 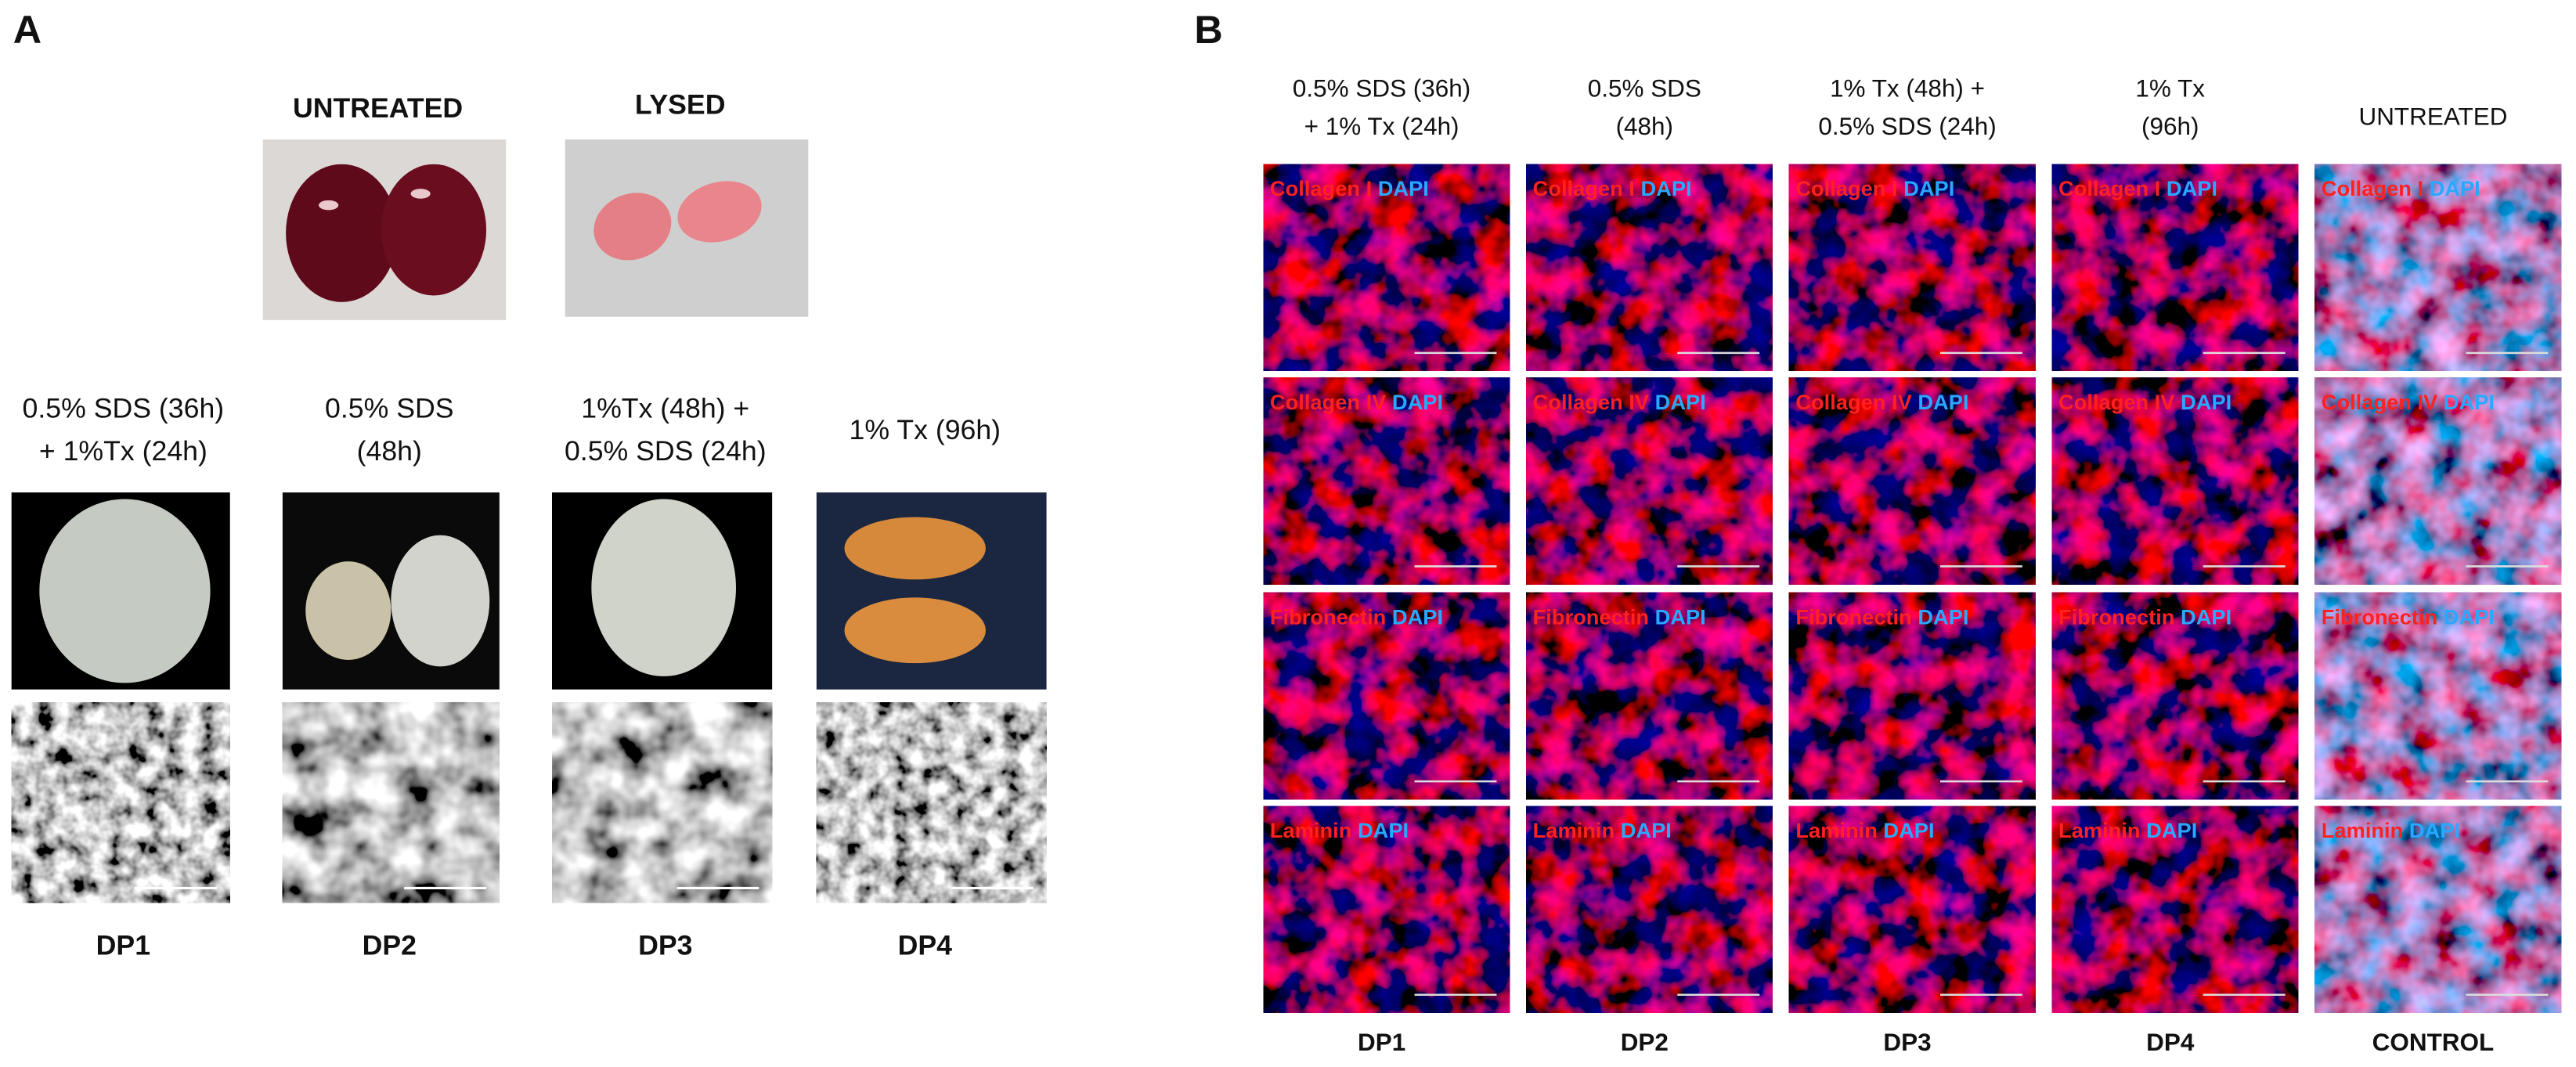 What do you see at coordinates (390, 451) in the screenshot?
I see `condition-label: (48h)` at bounding box center [390, 451].